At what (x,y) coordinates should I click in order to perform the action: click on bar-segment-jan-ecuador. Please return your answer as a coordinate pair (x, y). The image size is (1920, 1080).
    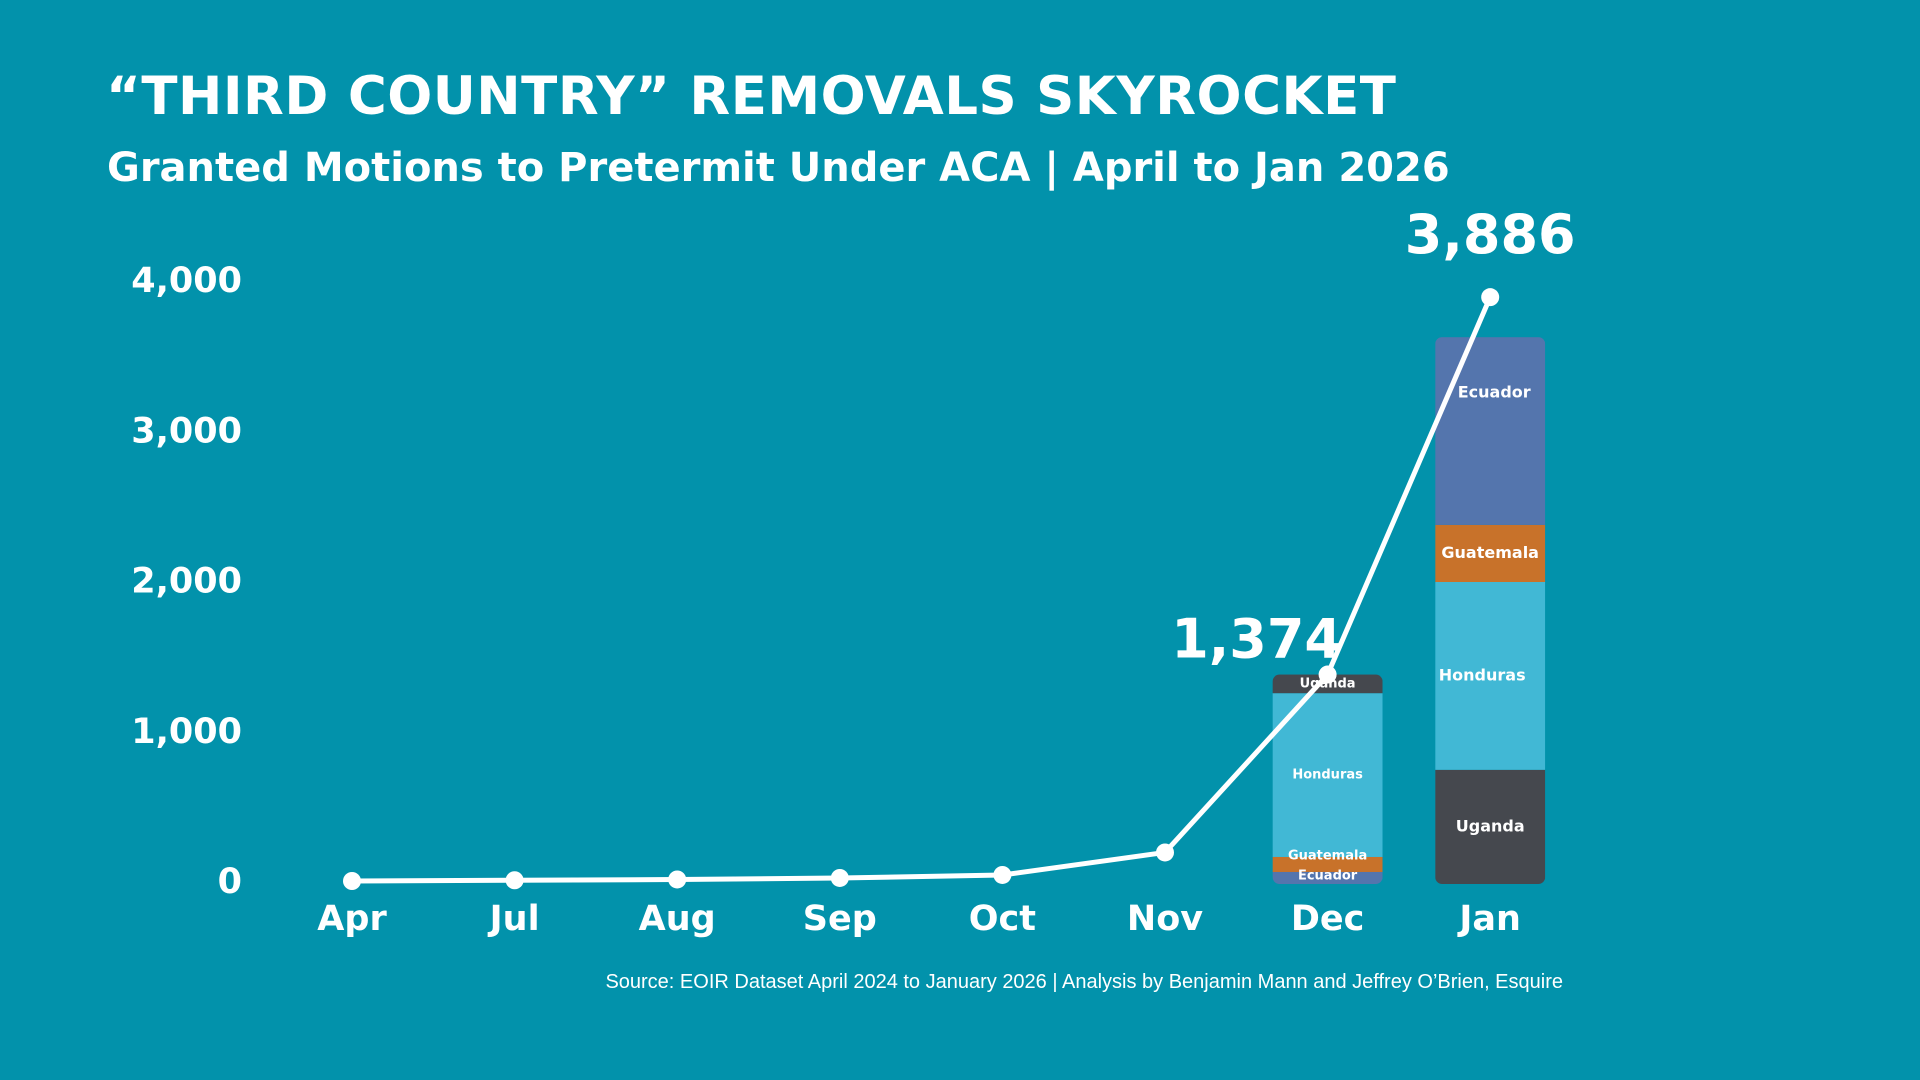
    Looking at the image, I should click on (1490, 431).